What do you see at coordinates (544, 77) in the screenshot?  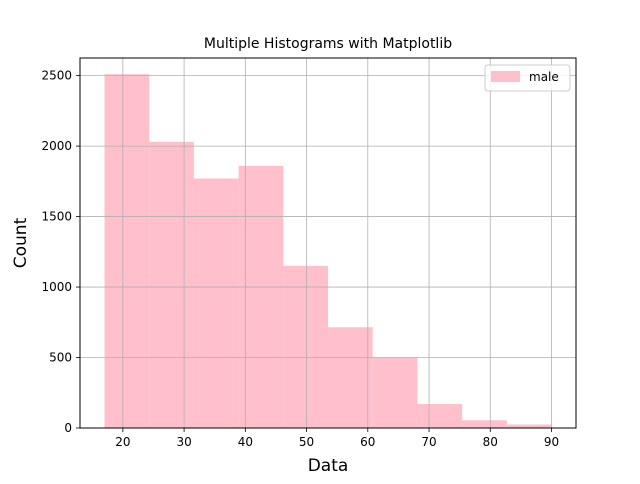 I see `legend-label: male` at bounding box center [544, 77].